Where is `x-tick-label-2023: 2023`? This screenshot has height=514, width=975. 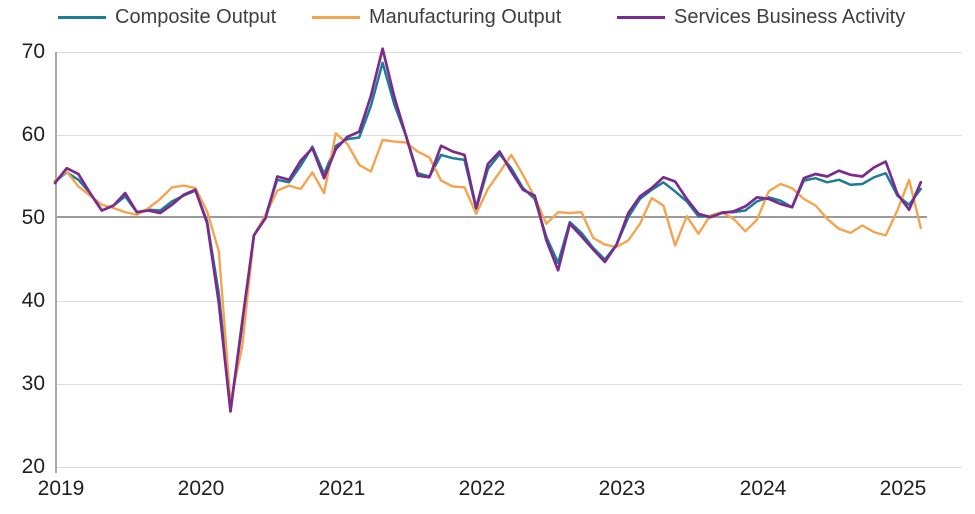
x-tick-label-2023: 2023 is located at coordinates (622, 488).